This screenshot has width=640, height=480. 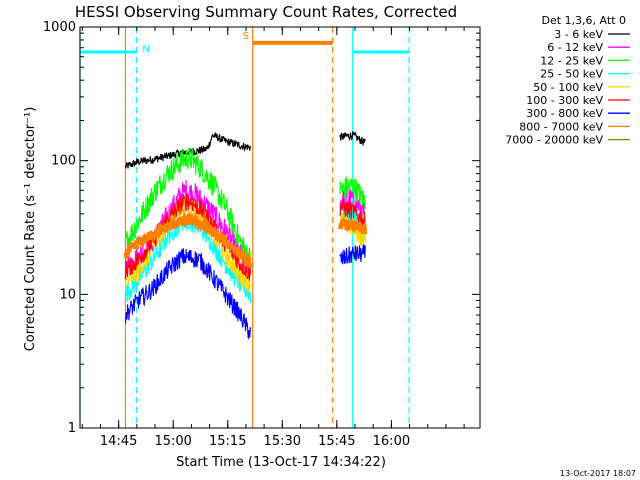 What do you see at coordinates (598, 473) in the screenshot?
I see `footer-date: 13-Oct-2017 18:07` at bounding box center [598, 473].